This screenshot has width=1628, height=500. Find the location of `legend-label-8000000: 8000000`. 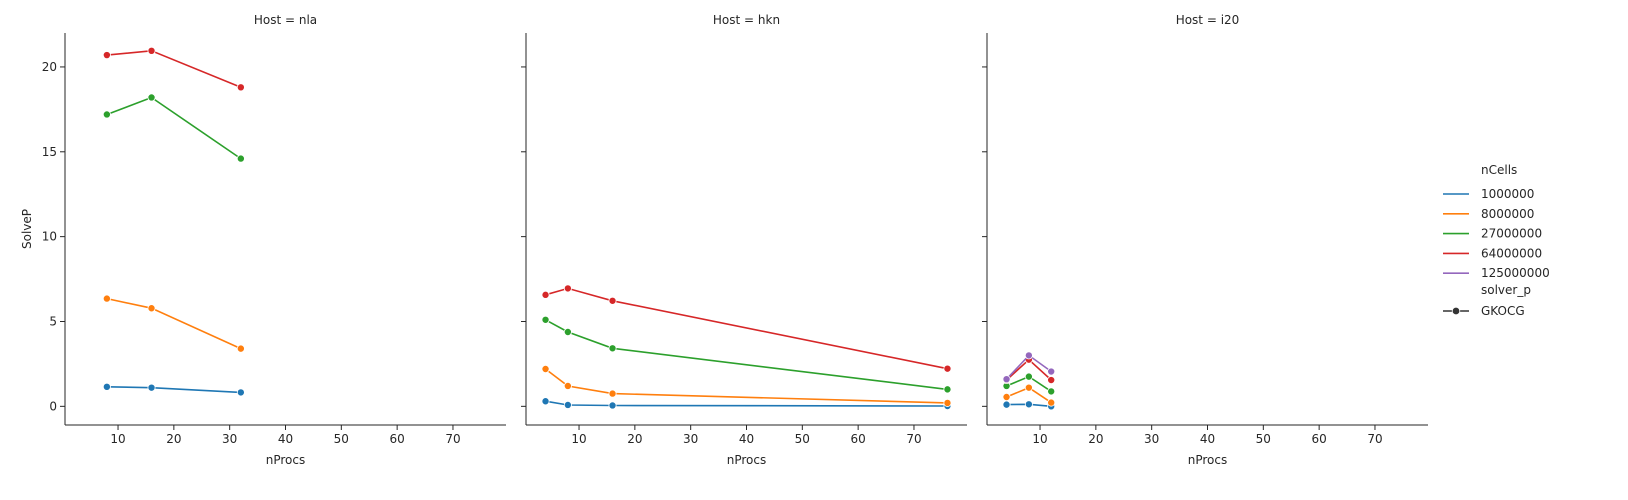

legend-label-8000000: 8000000 is located at coordinates (1507, 214).